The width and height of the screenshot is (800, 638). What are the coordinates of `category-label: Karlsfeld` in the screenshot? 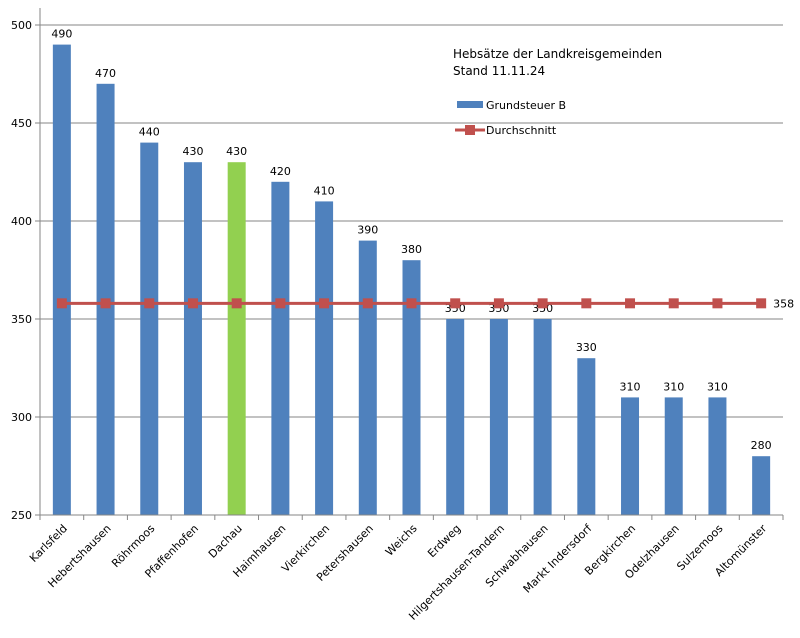 It's located at (48, 543).